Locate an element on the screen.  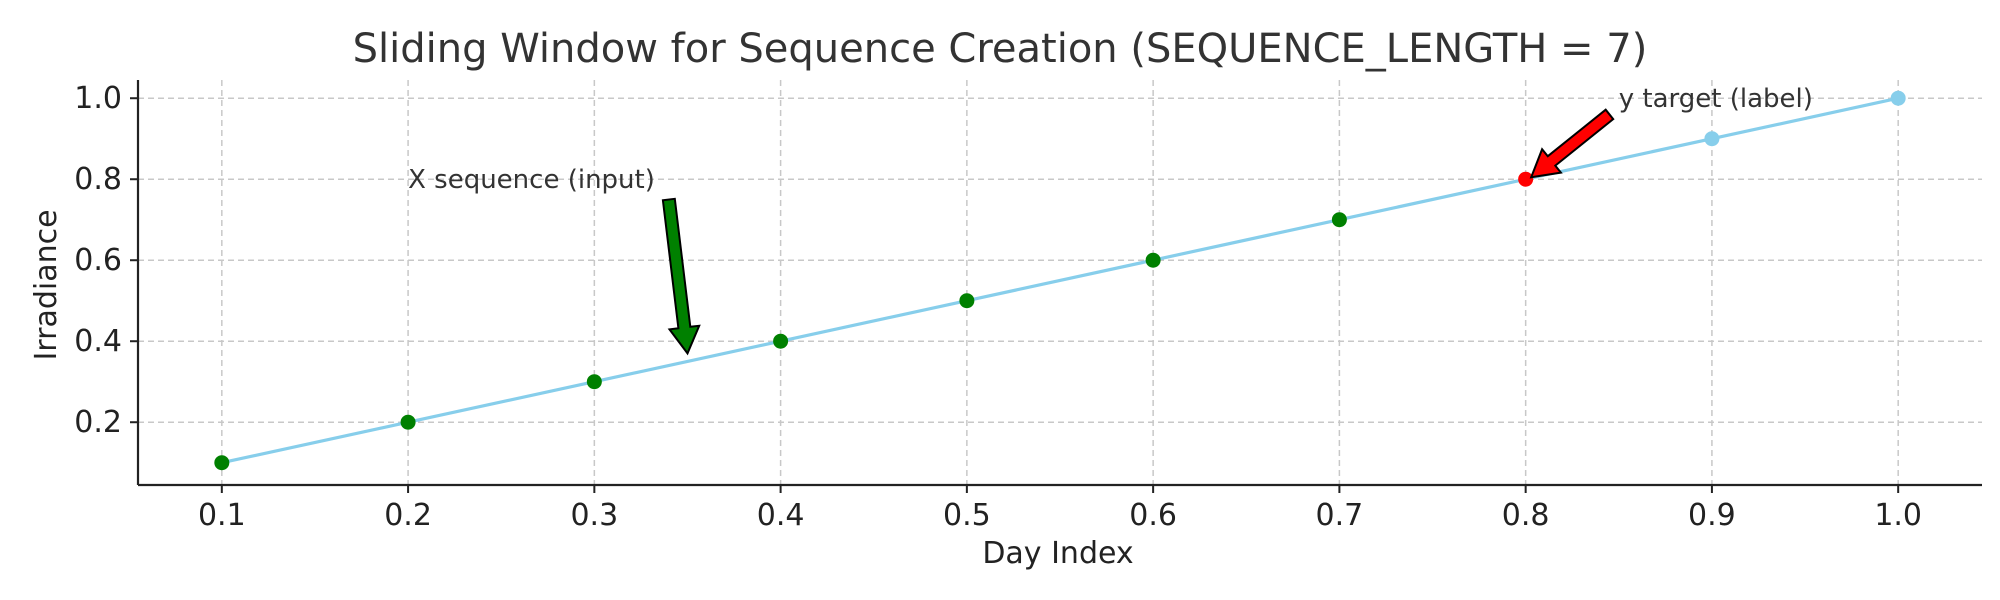
x-tick-label: 0.9 is located at coordinates (1712, 515).